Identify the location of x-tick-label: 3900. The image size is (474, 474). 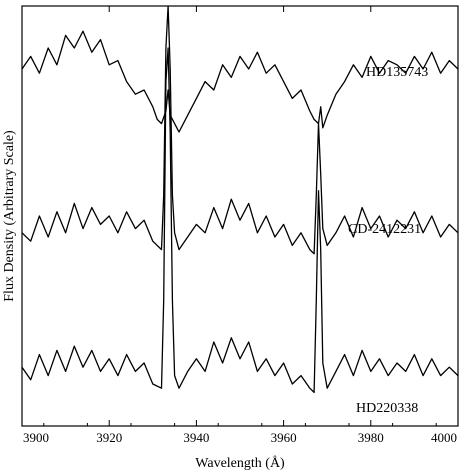
(36, 437).